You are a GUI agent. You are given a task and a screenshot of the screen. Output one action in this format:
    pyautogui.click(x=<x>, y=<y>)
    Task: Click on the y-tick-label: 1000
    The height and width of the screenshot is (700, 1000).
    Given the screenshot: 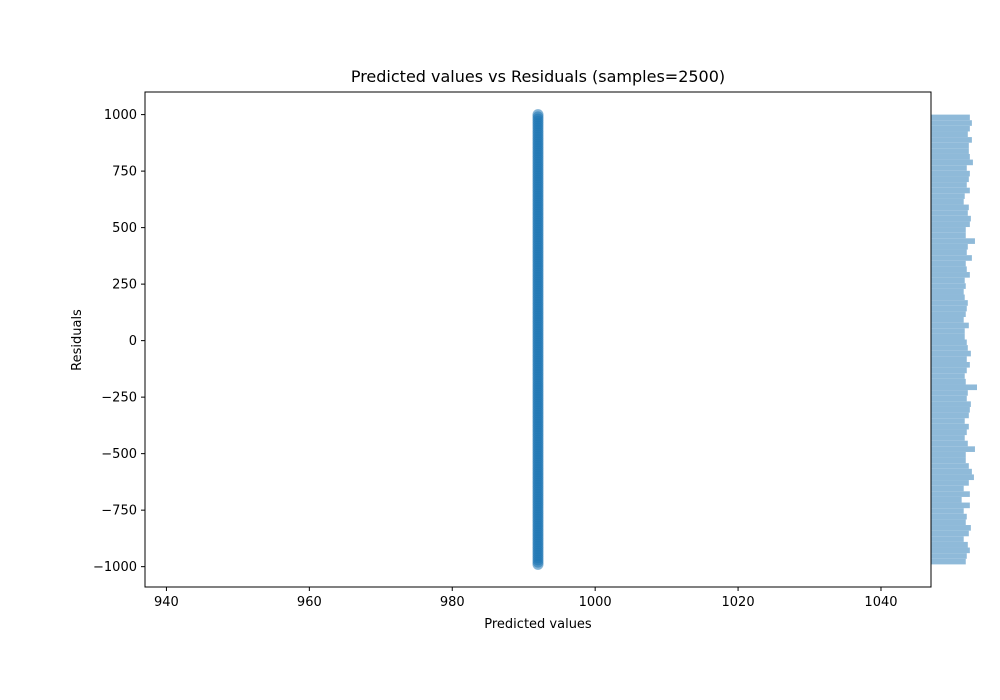 What is the action you would take?
    pyautogui.click(x=120, y=115)
    